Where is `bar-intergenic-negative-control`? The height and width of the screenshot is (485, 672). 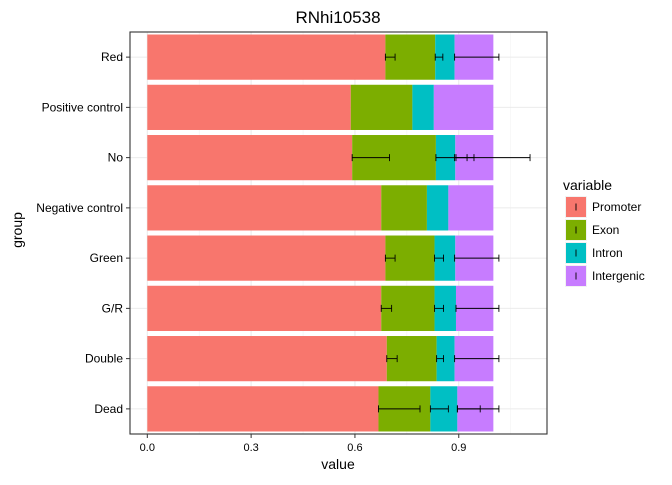 bar-intergenic-negative-control is located at coordinates (471, 208).